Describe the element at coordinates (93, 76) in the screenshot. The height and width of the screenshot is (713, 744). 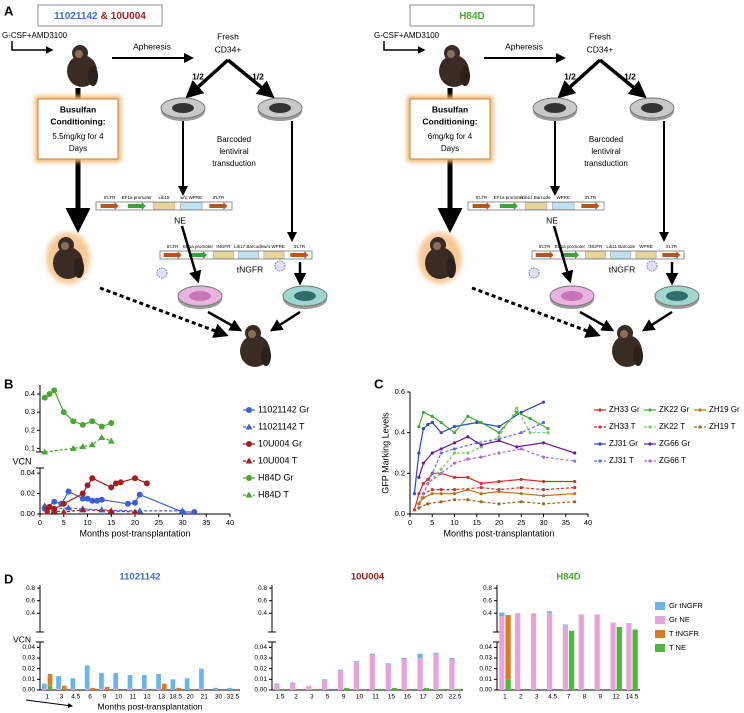
I see `monkey-arm` at that location.